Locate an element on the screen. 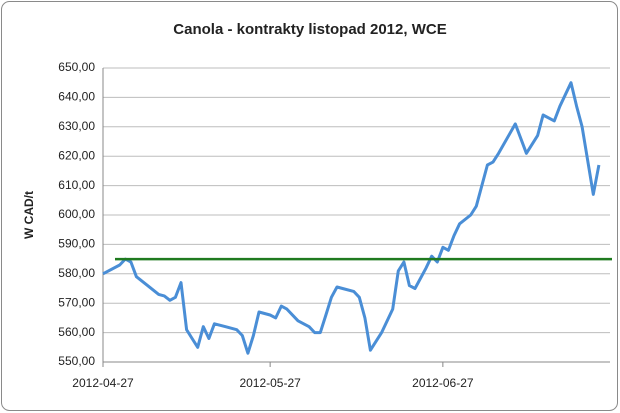 The height and width of the screenshot is (413, 620). y-tick-label: 550,00 is located at coordinates (76, 361).